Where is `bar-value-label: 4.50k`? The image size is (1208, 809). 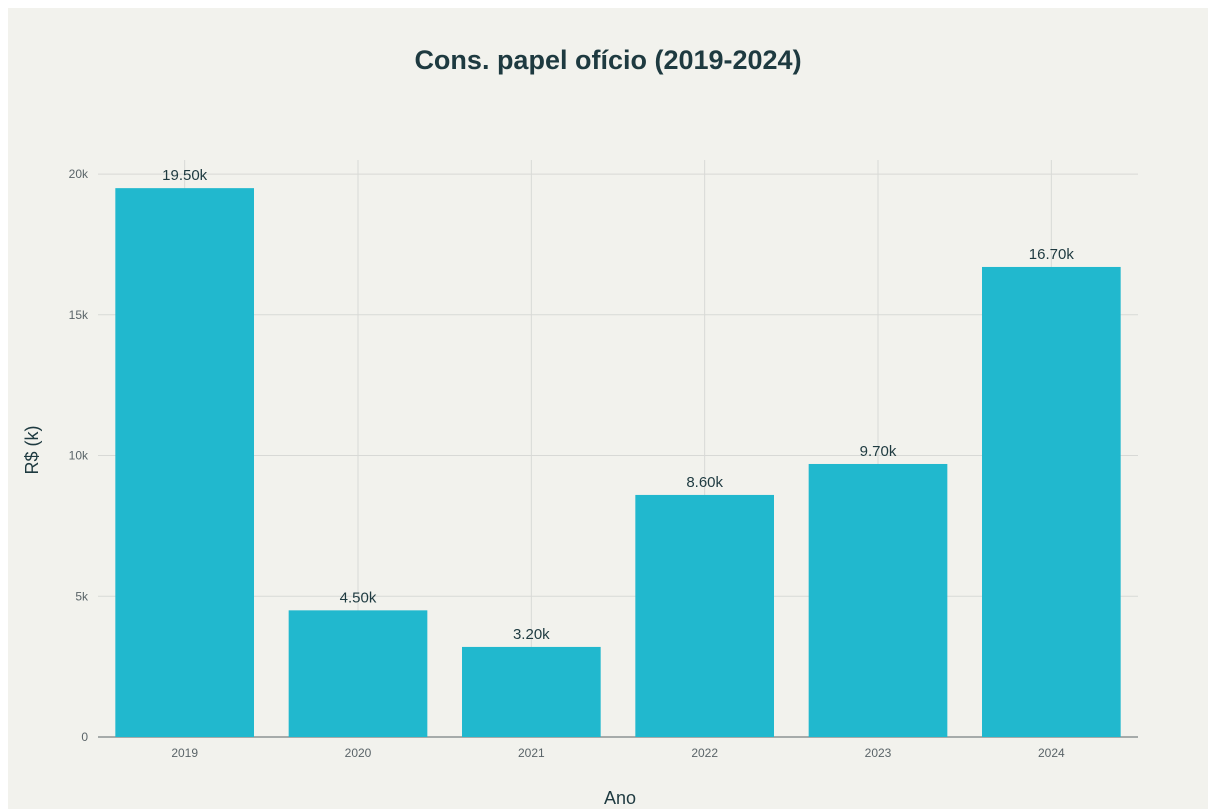
bar-value-label: 4.50k is located at coordinates (358, 597).